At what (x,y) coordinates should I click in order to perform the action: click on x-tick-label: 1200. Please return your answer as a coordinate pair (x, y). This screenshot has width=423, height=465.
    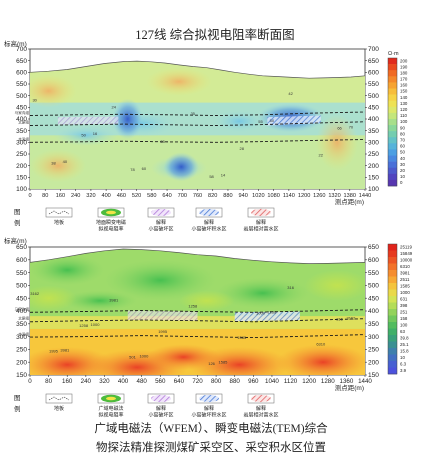
    Looking at the image, I should click on (304, 196).